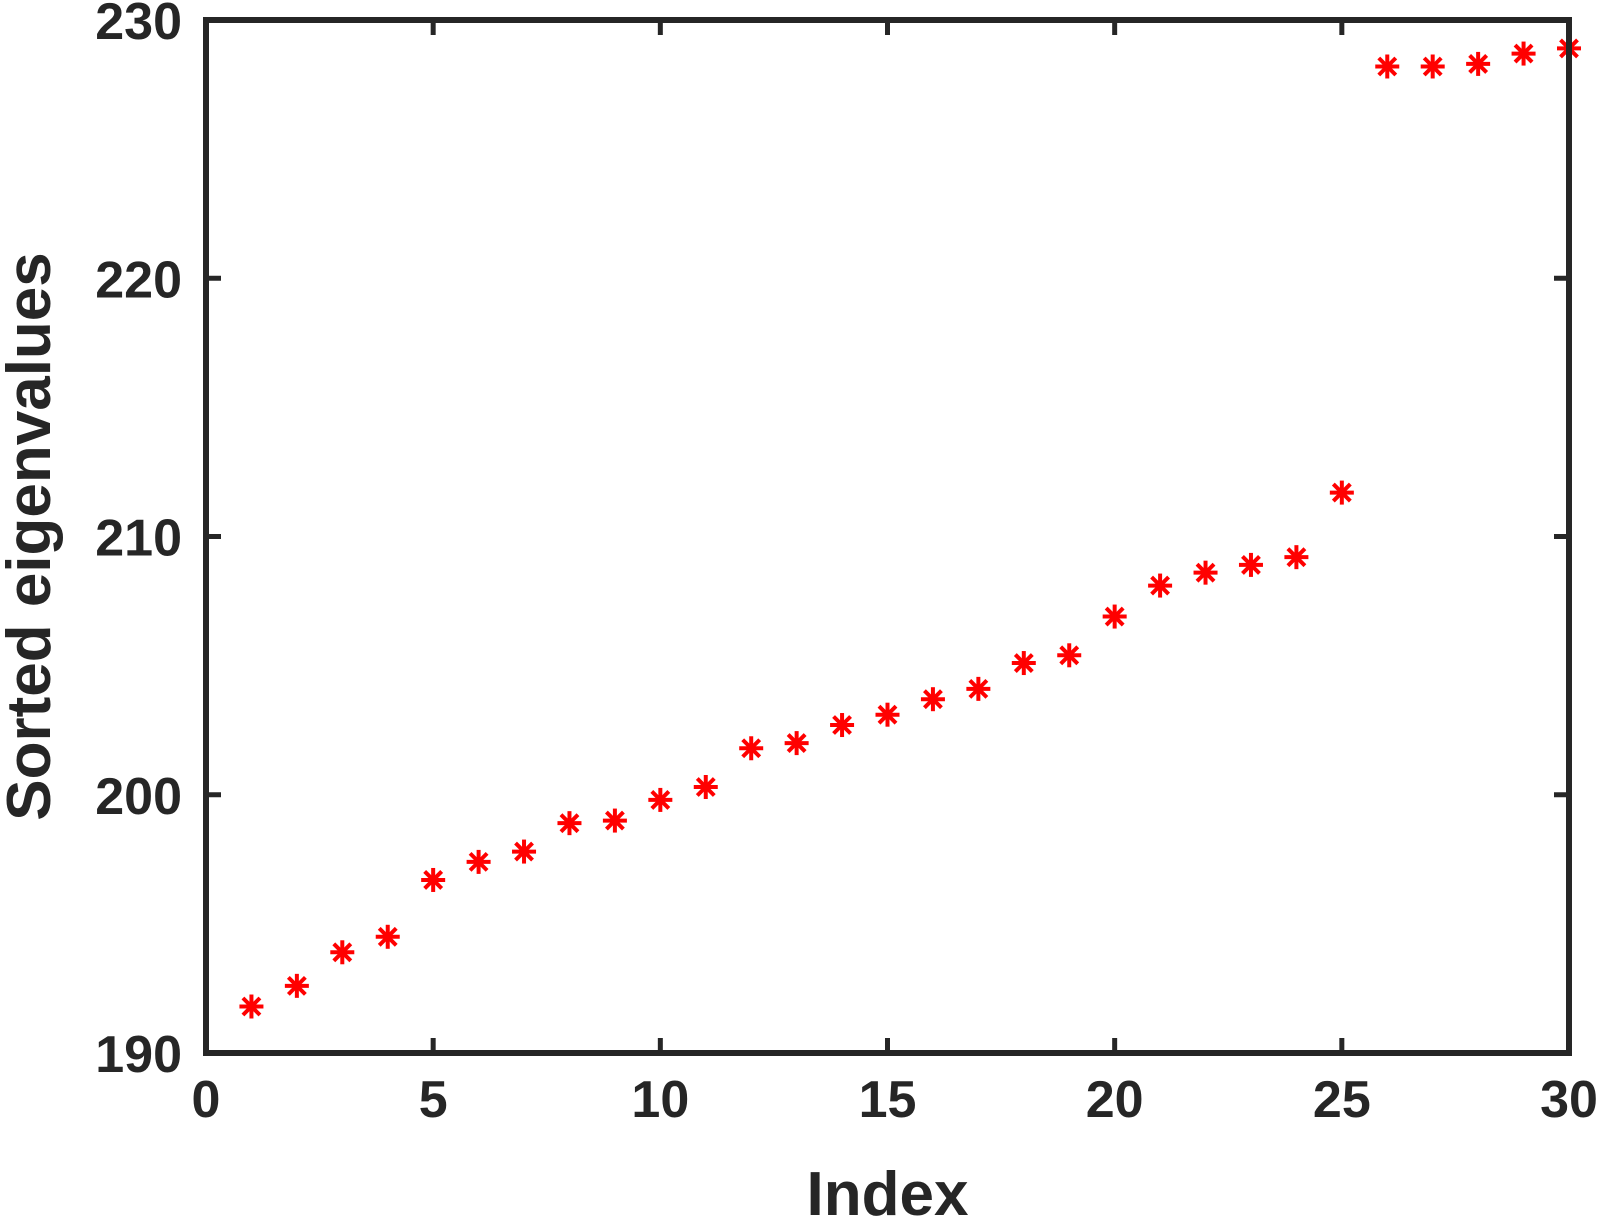  What do you see at coordinates (888, 1192) in the screenshot?
I see `x-axis-label: Index` at bounding box center [888, 1192].